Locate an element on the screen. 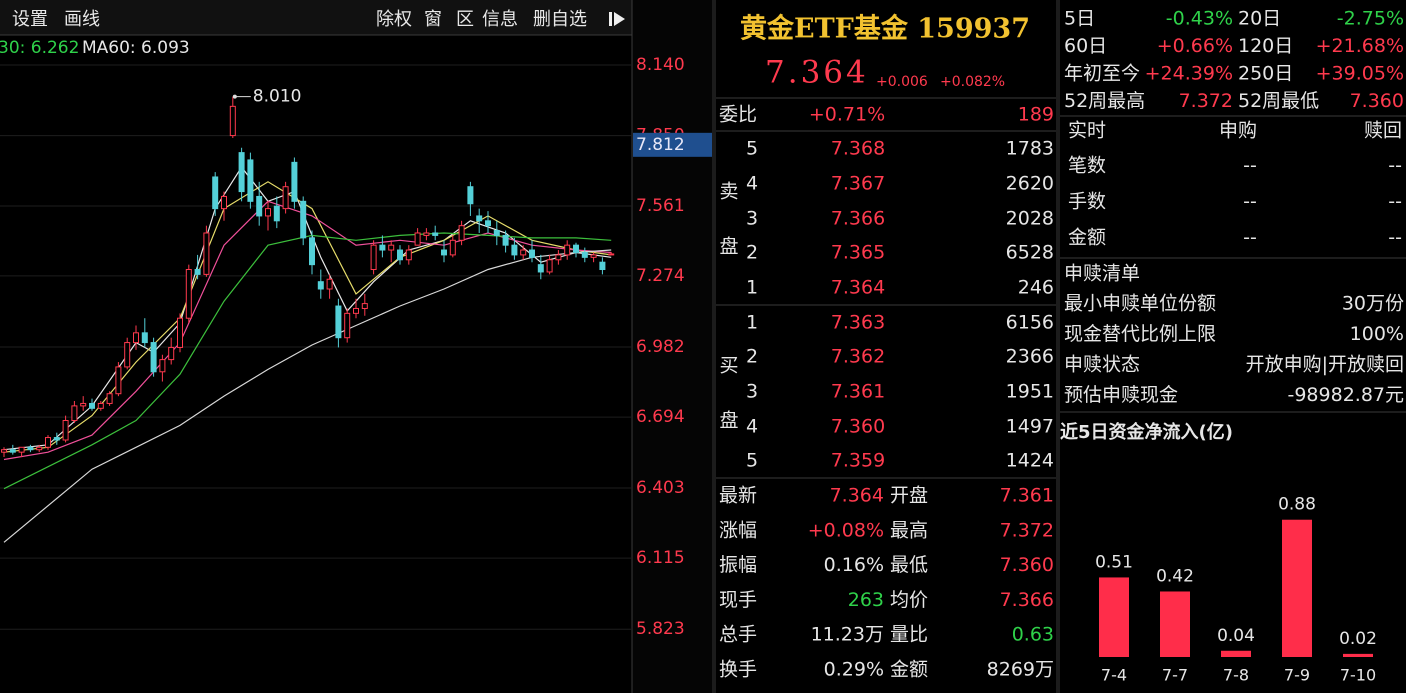 The image size is (1406, 693). value-label: 0.02 is located at coordinates (1358, 639).